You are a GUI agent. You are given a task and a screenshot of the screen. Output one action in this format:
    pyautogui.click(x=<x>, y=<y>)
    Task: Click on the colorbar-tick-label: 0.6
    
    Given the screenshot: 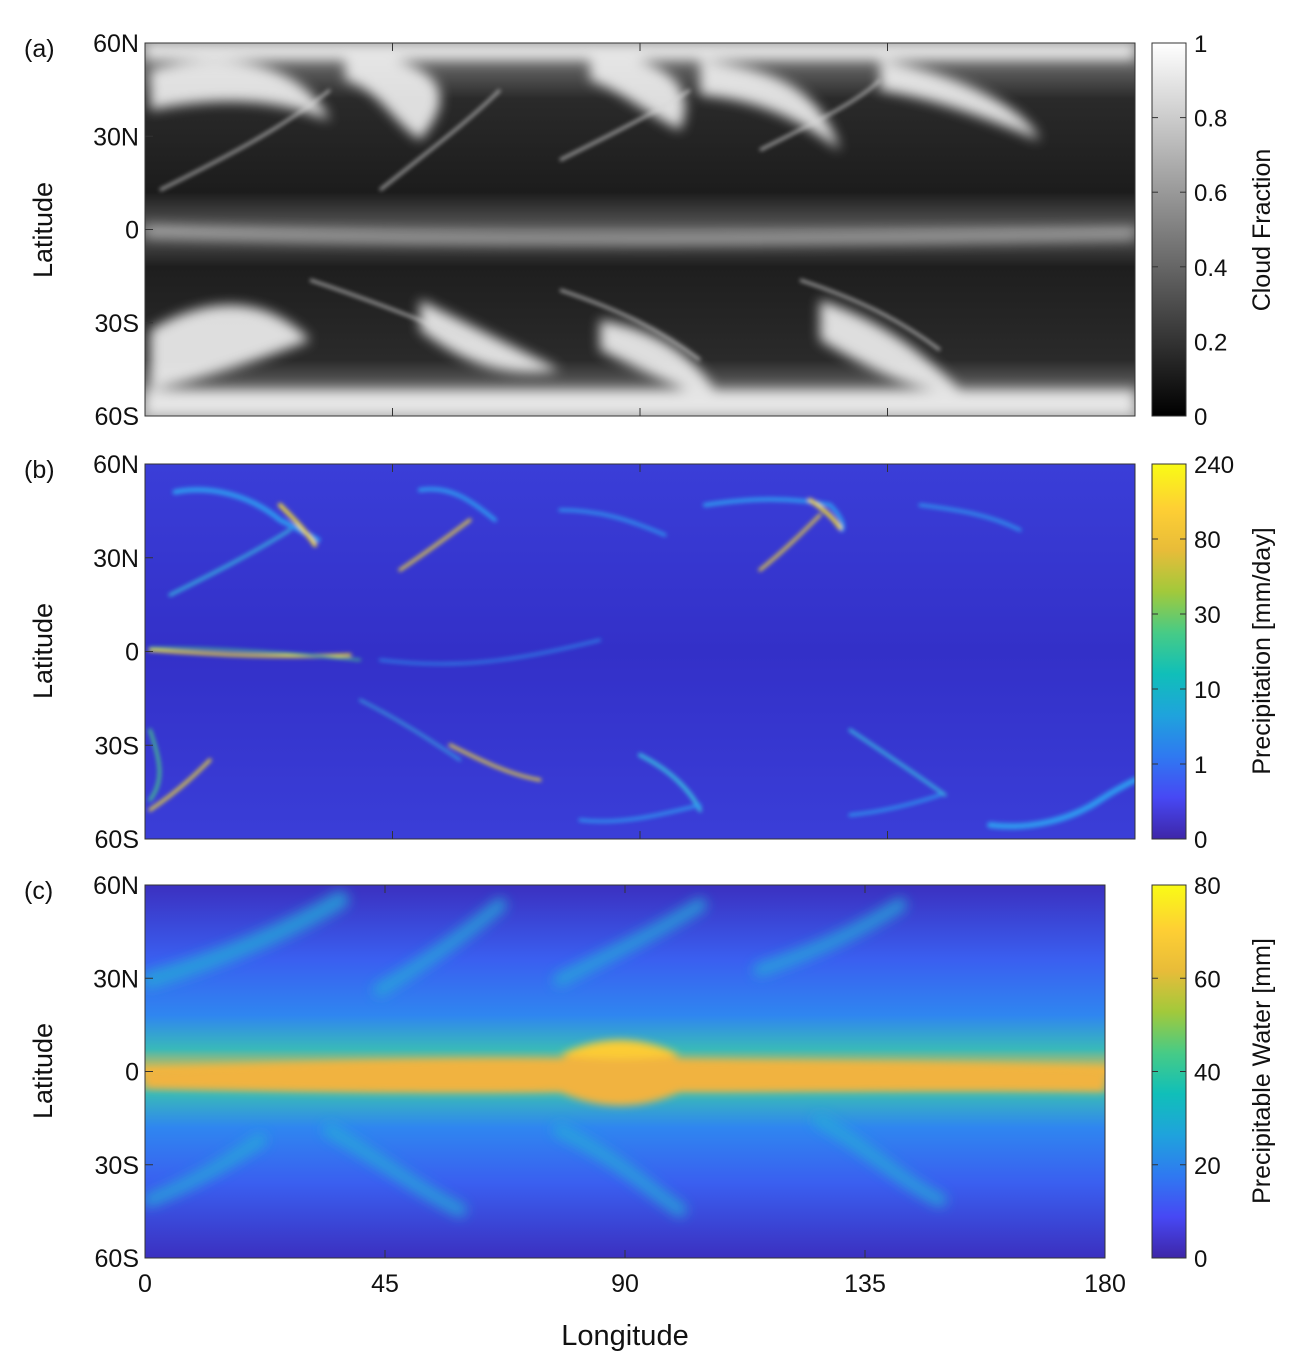 What is the action you would take?
    pyautogui.click(x=1210, y=193)
    